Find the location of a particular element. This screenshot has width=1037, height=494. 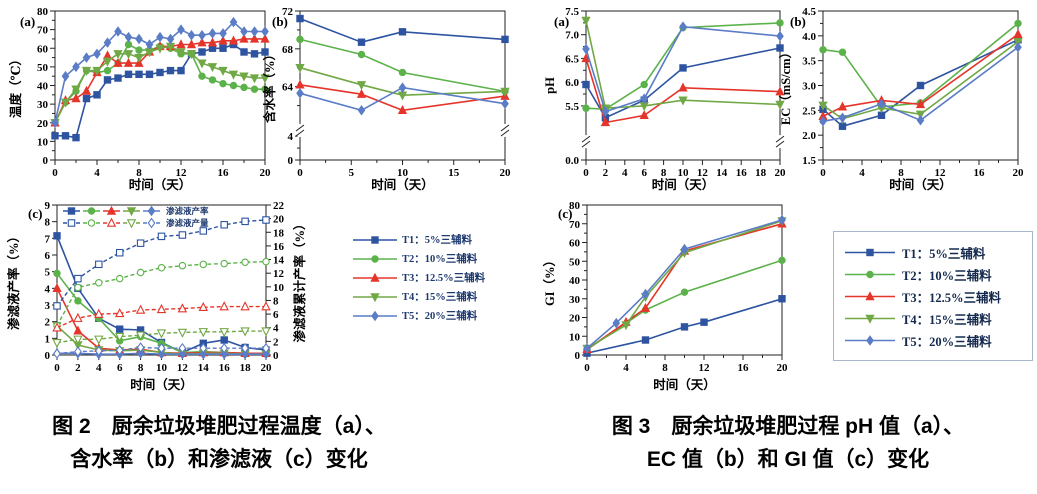

svg-text: 渗滤液产率（%） is located at coordinates (13, 280).